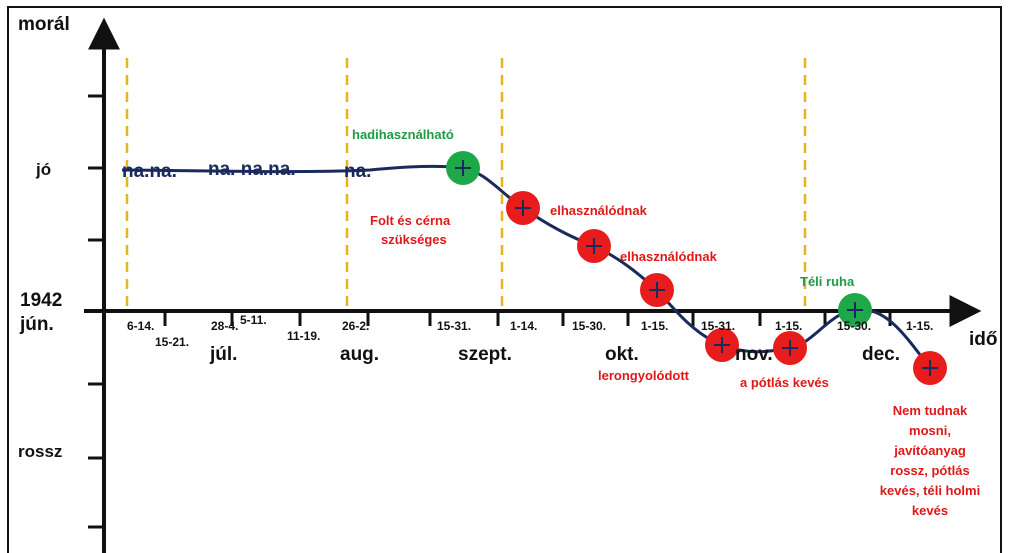 The width and height of the screenshot is (1009, 553). I want to click on y-axis-title: morál, so click(44, 24).